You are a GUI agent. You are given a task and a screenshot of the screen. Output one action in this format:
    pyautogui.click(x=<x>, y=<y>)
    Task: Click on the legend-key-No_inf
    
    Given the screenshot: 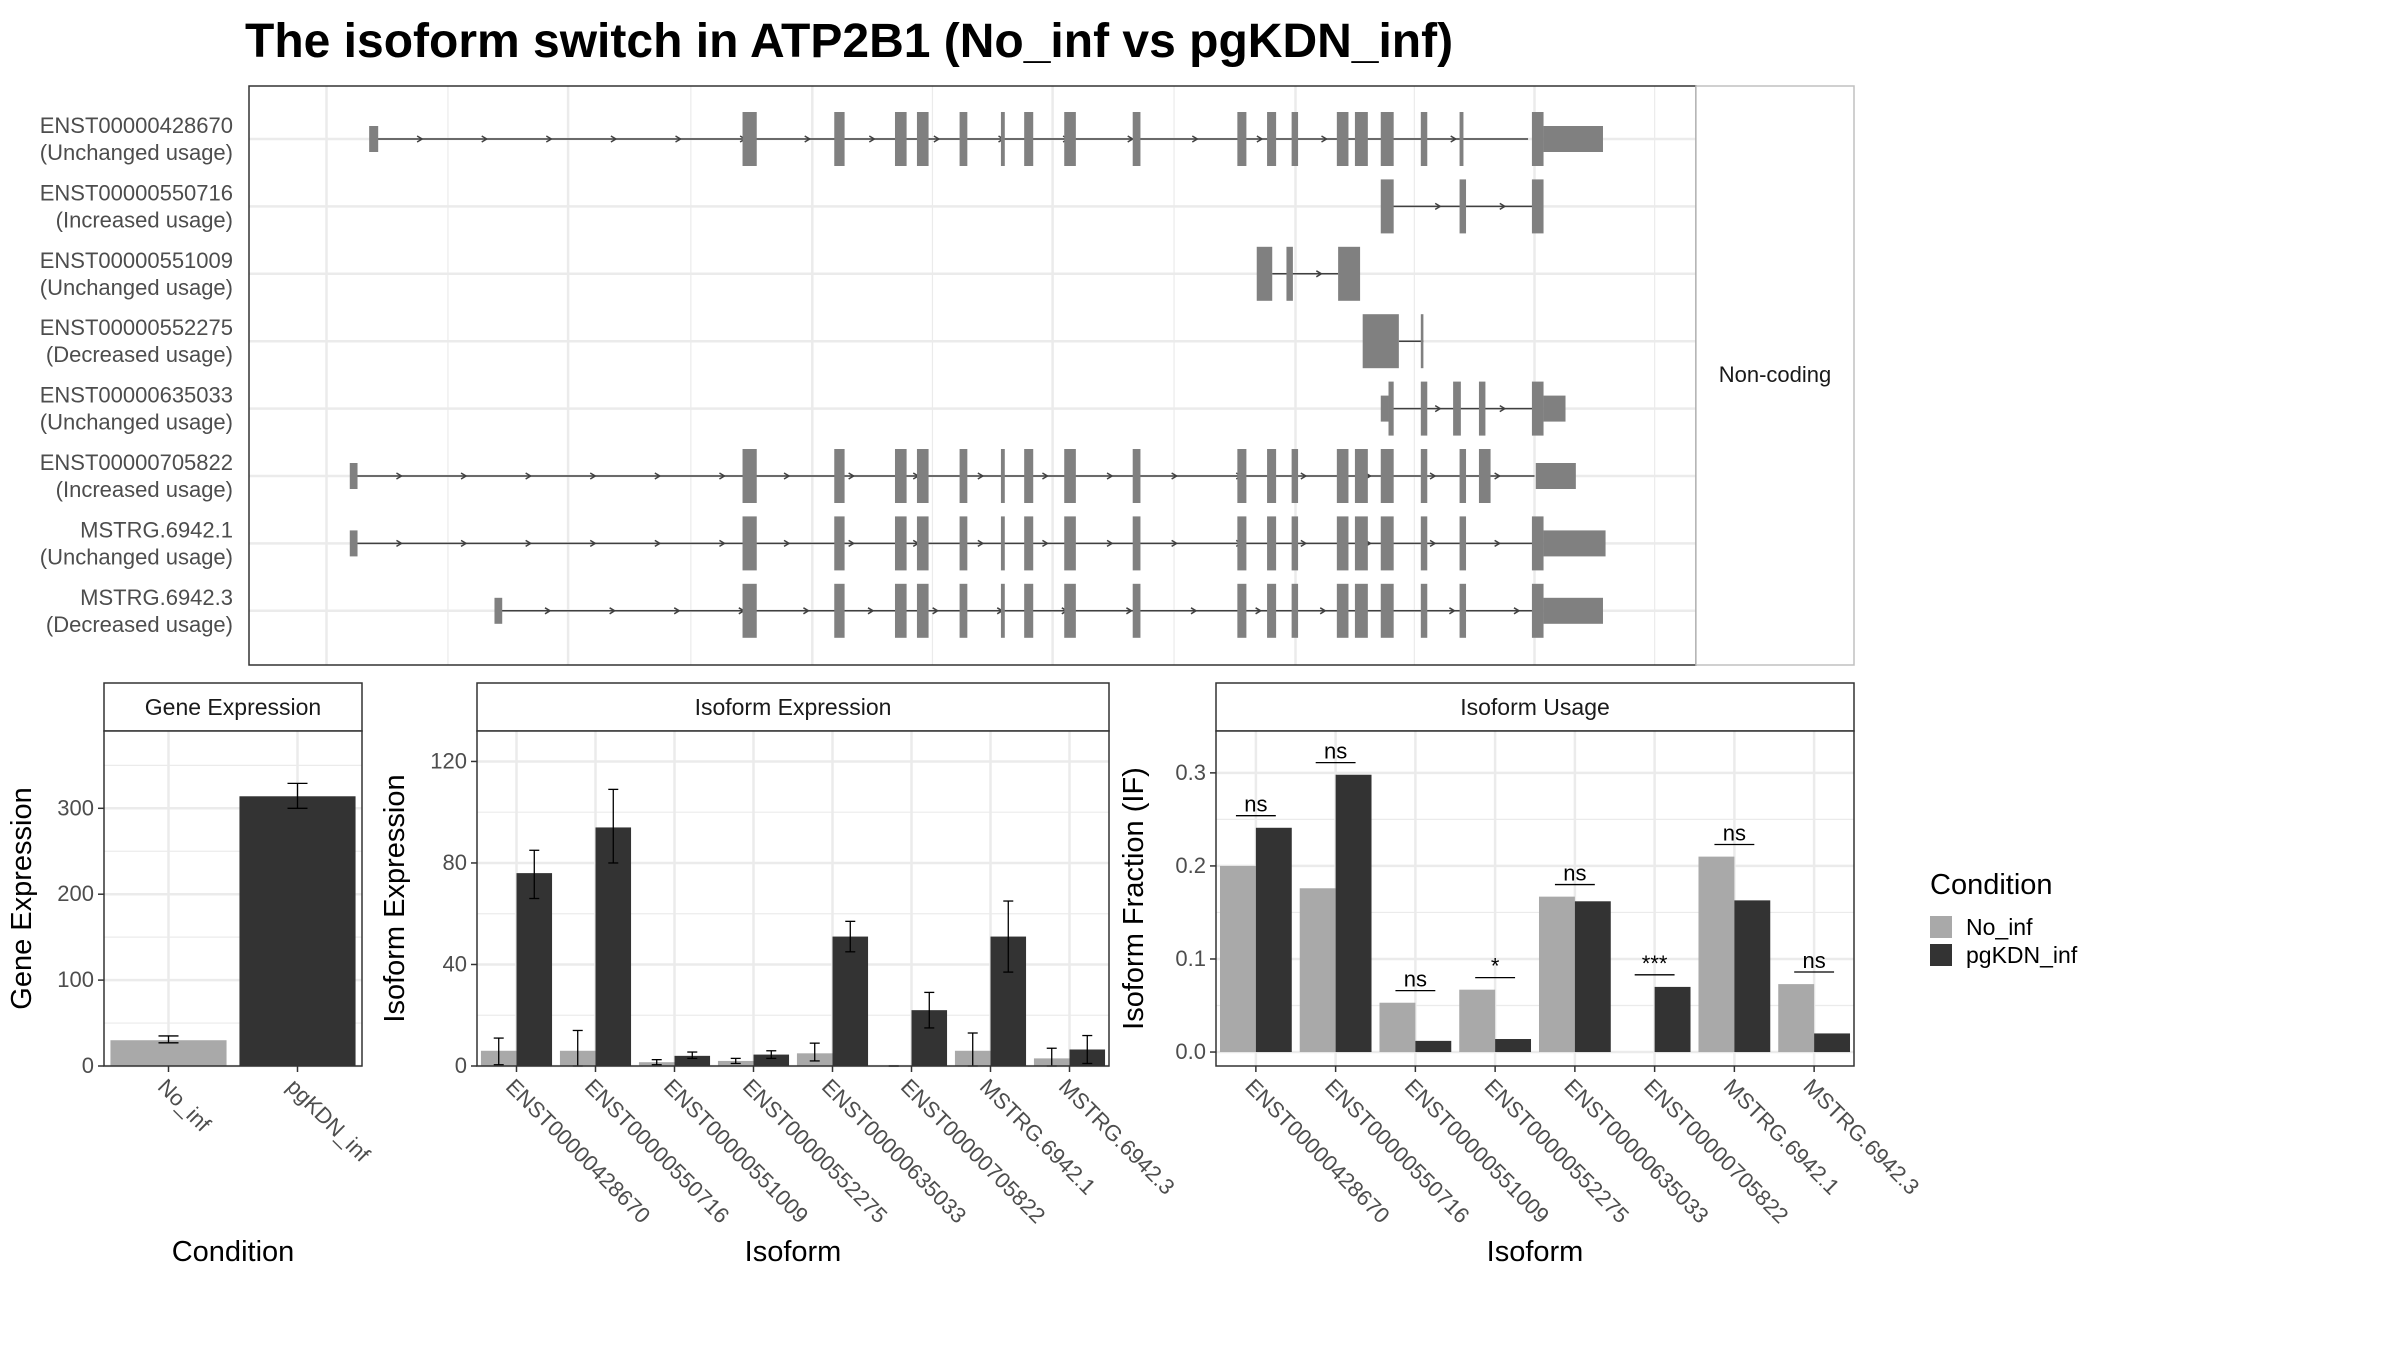 What is the action you would take?
    pyautogui.click(x=1941, y=927)
    